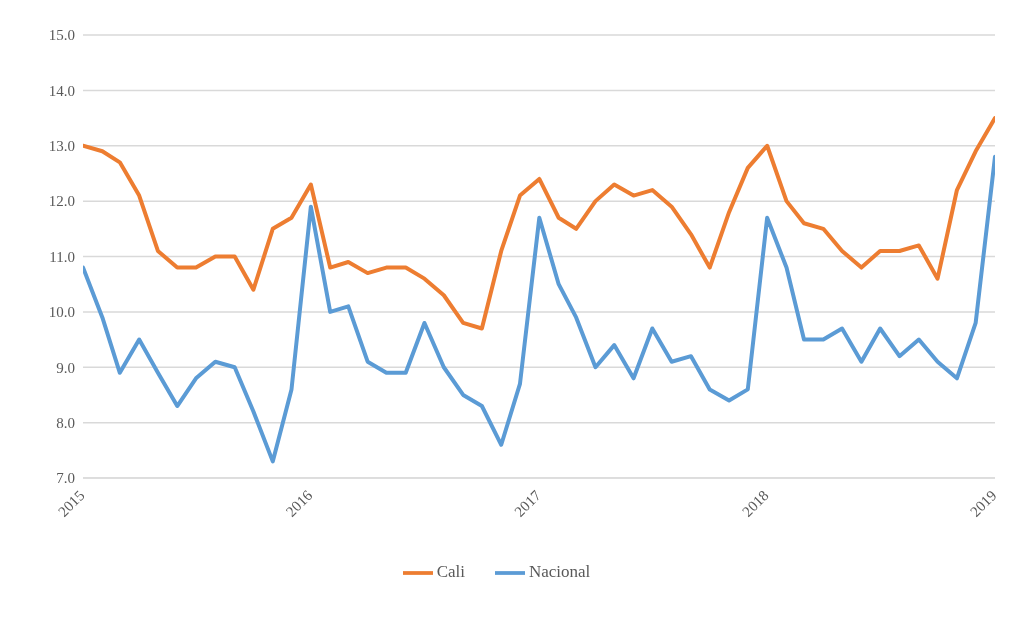  What do you see at coordinates (450, 571) in the screenshot?
I see `legend-label: Cali` at bounding box center [450, 571].